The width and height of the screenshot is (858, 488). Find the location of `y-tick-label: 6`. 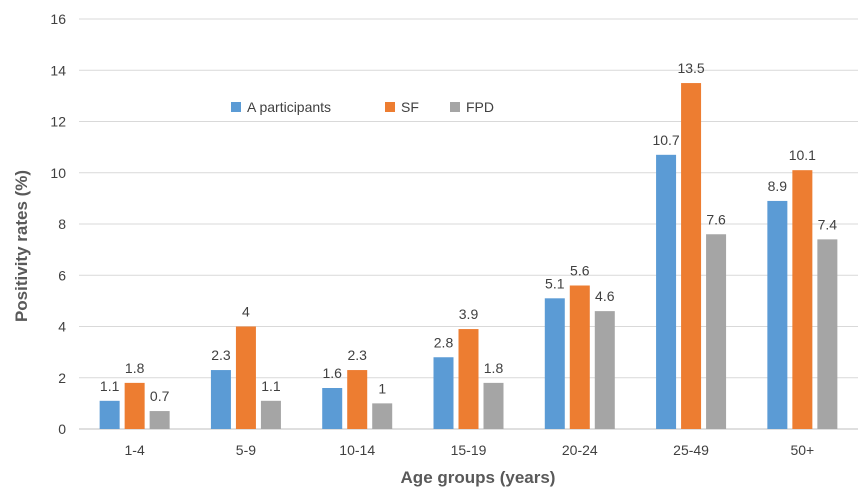

y-tick-label: 6 is located at coordinates (62, 275).